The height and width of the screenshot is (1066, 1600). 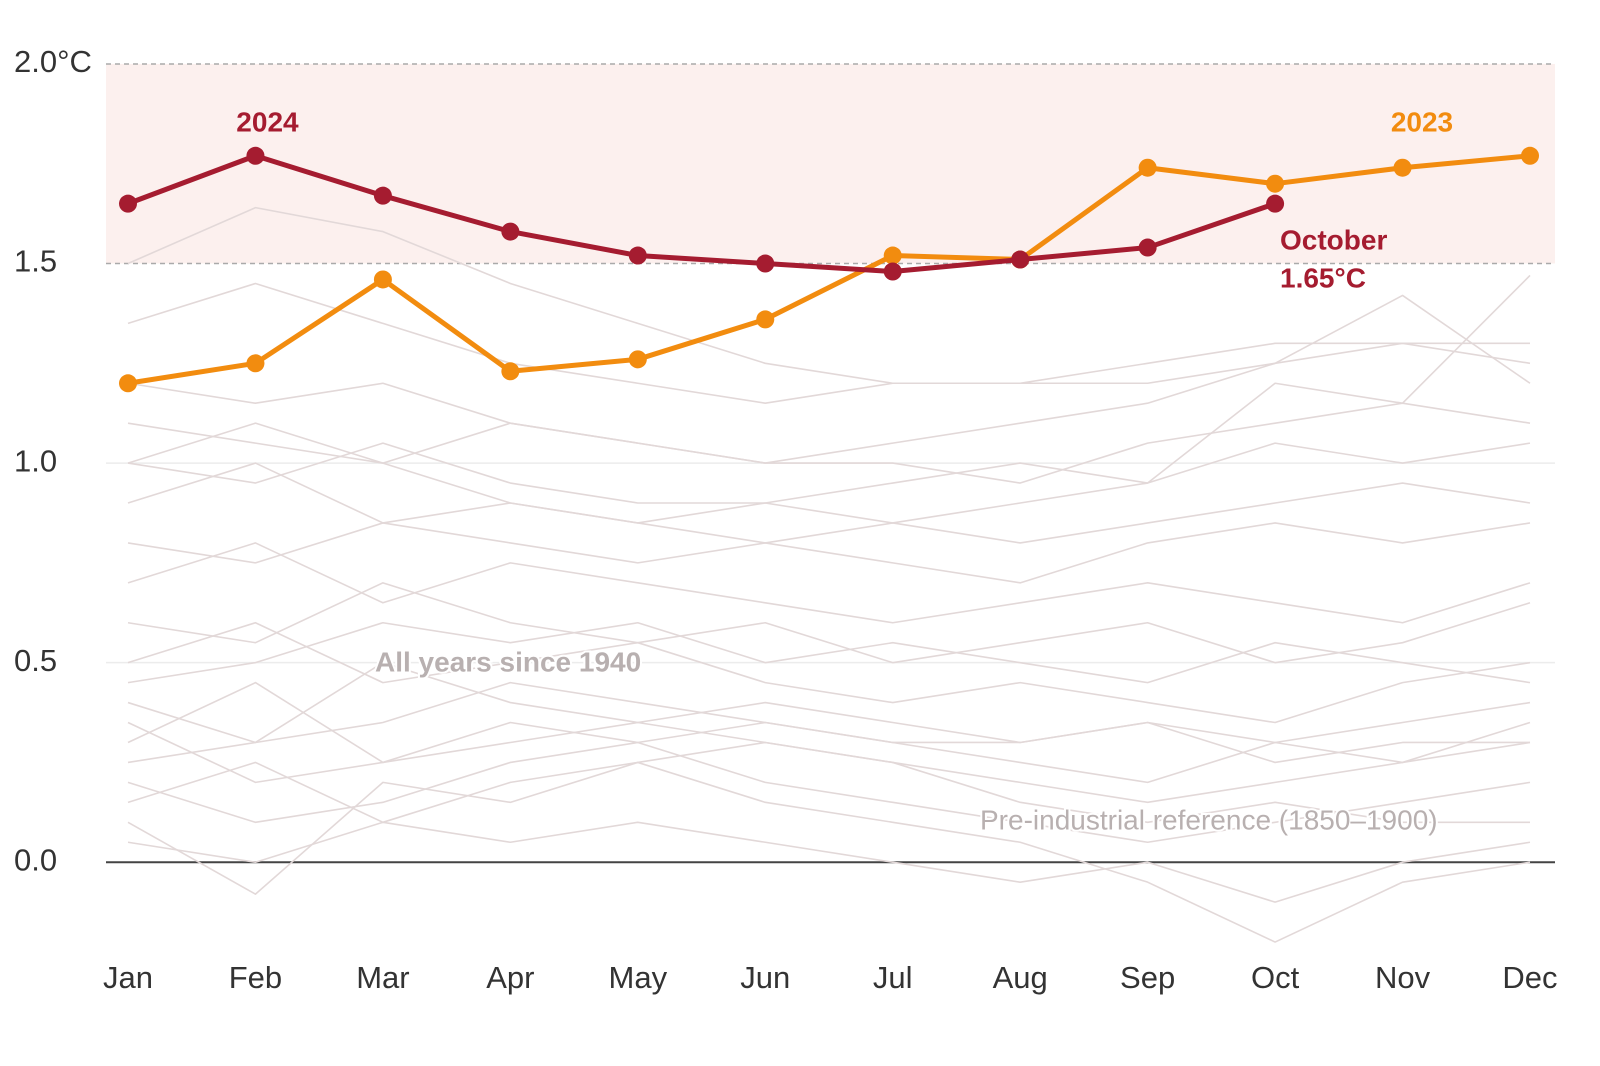 I want to click on x-tick-label: May, so click(x=638, y=977).